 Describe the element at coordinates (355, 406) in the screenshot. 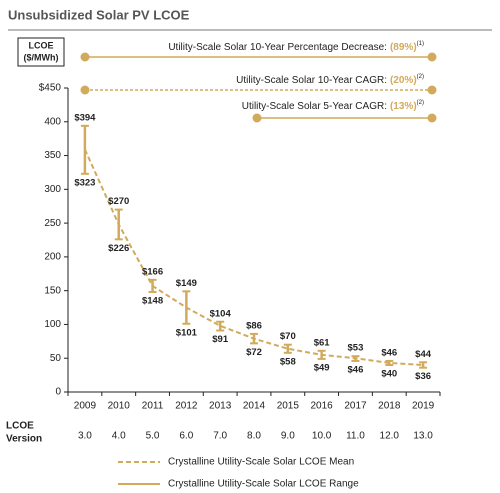

I see `x-tick-label: 2017` at that location.